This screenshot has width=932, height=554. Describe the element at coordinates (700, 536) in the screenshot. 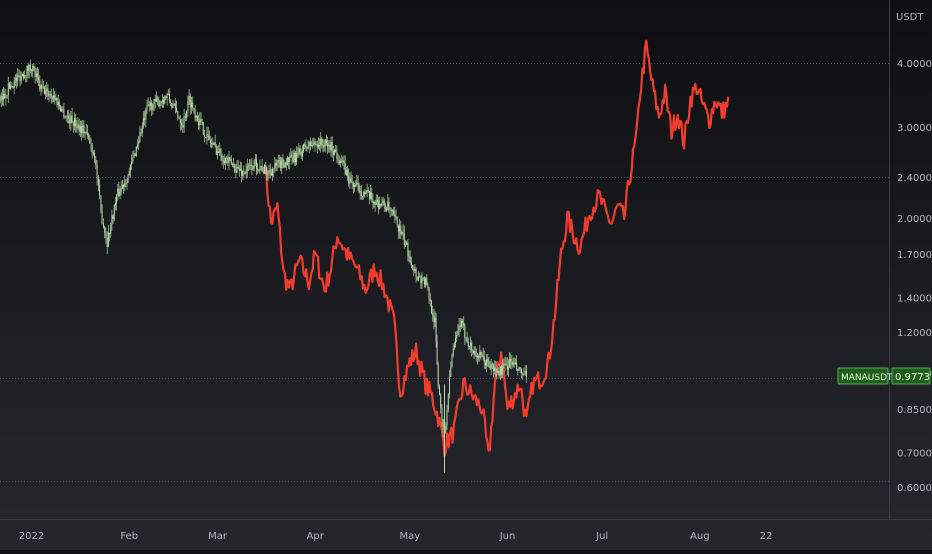

I see `x-tick-label: Aug` at that location.